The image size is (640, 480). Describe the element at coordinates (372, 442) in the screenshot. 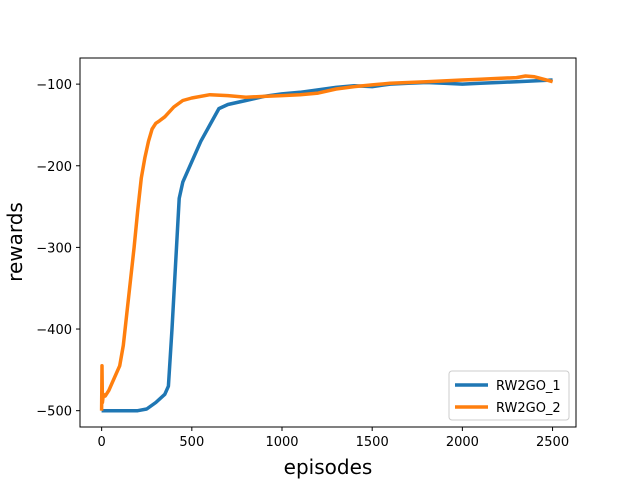

I see `x-tick-label: 1500` at that location.